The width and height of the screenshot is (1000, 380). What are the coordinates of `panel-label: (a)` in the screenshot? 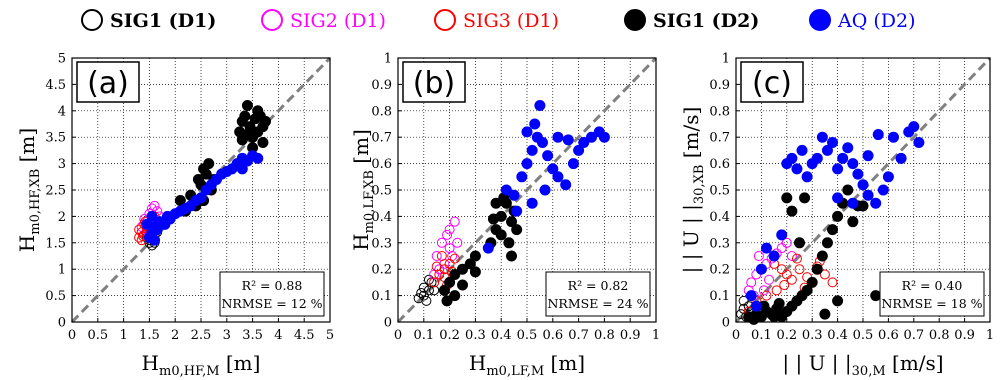 It's located at (108, 83).